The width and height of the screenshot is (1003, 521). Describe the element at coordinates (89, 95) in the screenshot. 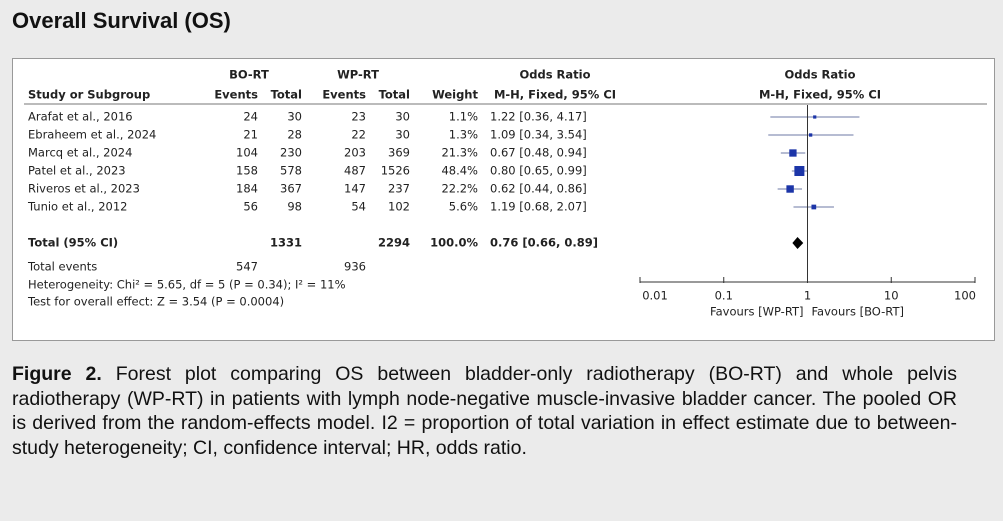

I see `column-header: Study or Subgroup` at that location.